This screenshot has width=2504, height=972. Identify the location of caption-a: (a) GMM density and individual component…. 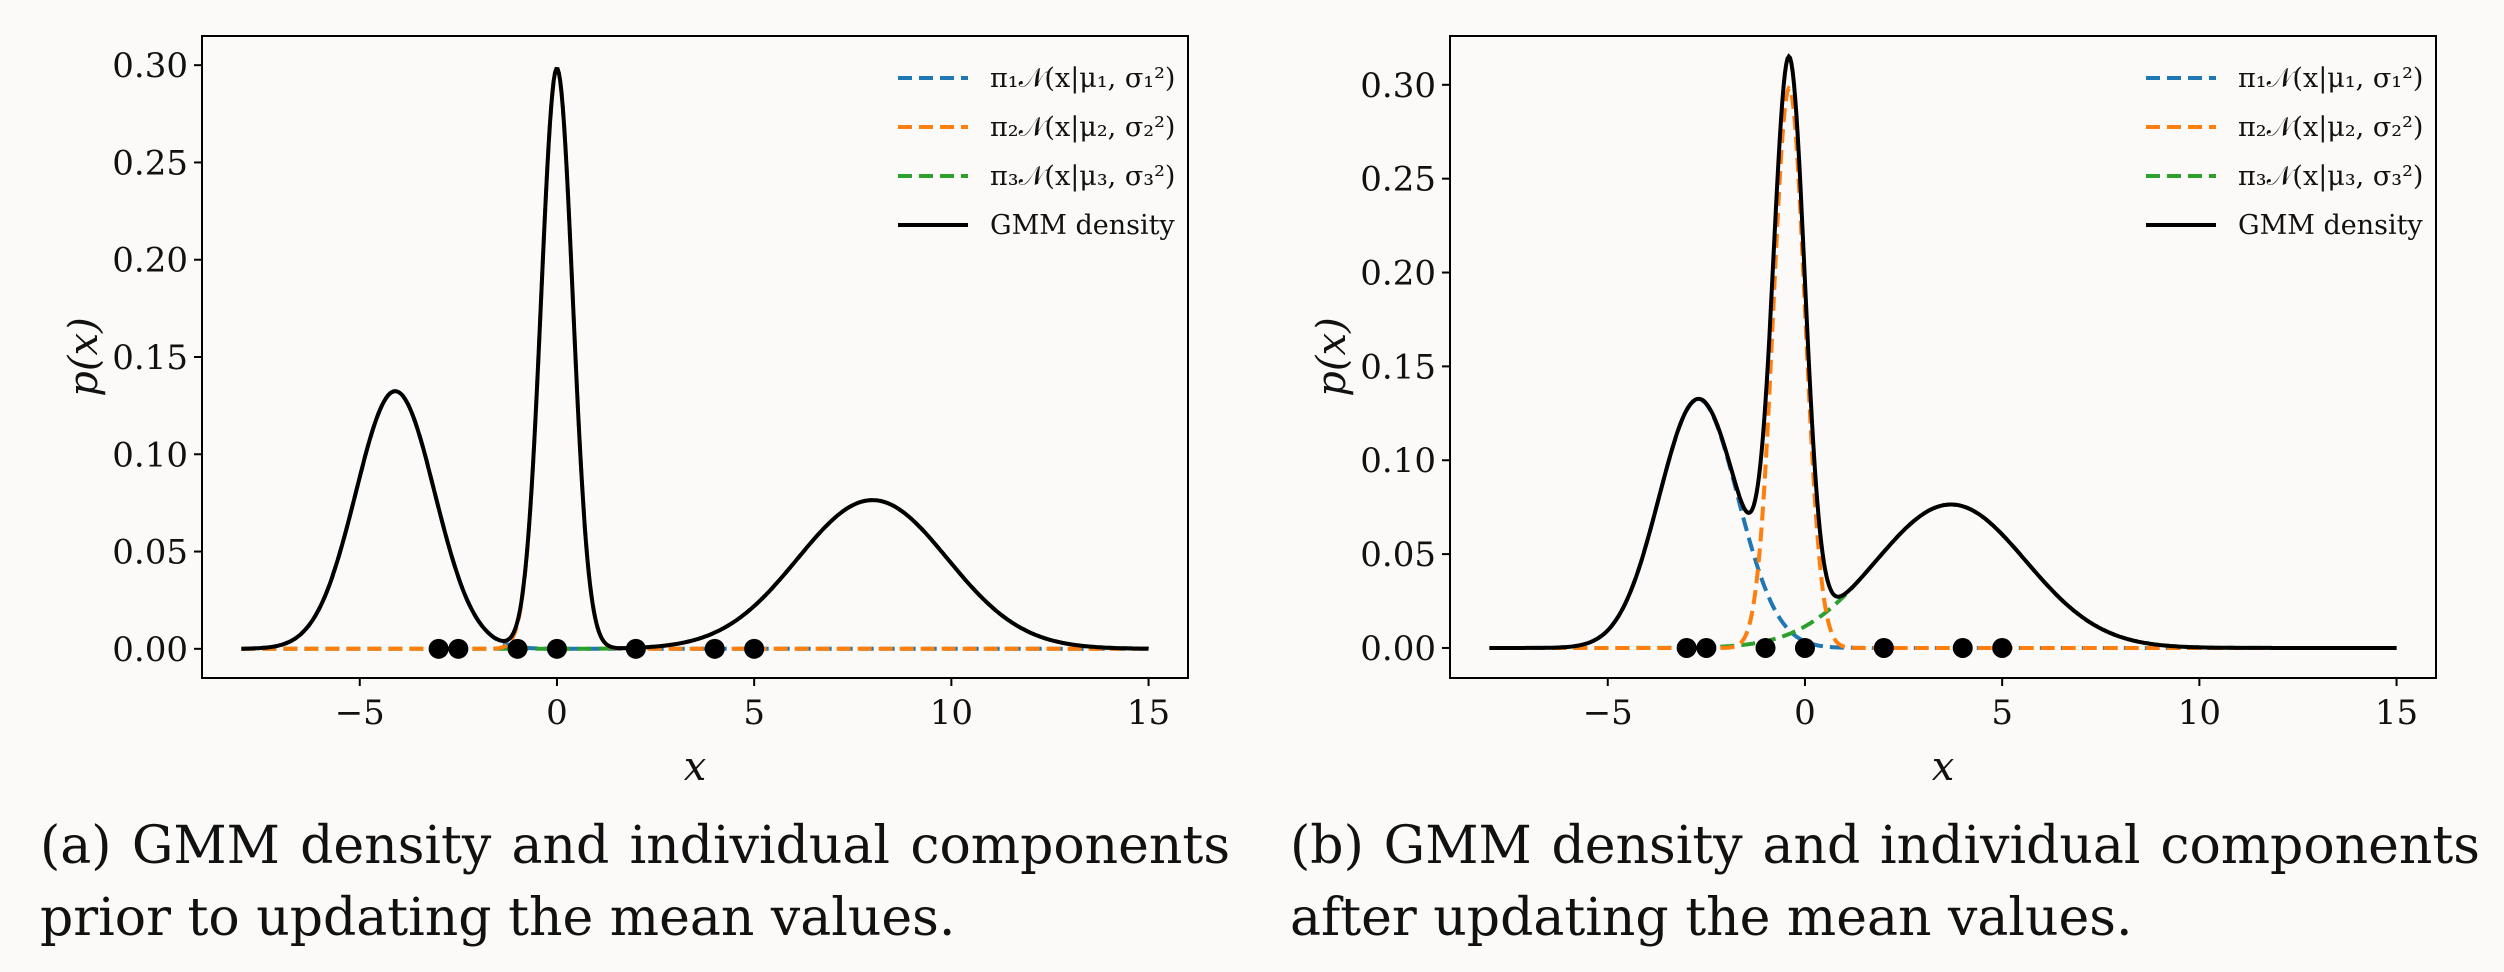
(635, 882).